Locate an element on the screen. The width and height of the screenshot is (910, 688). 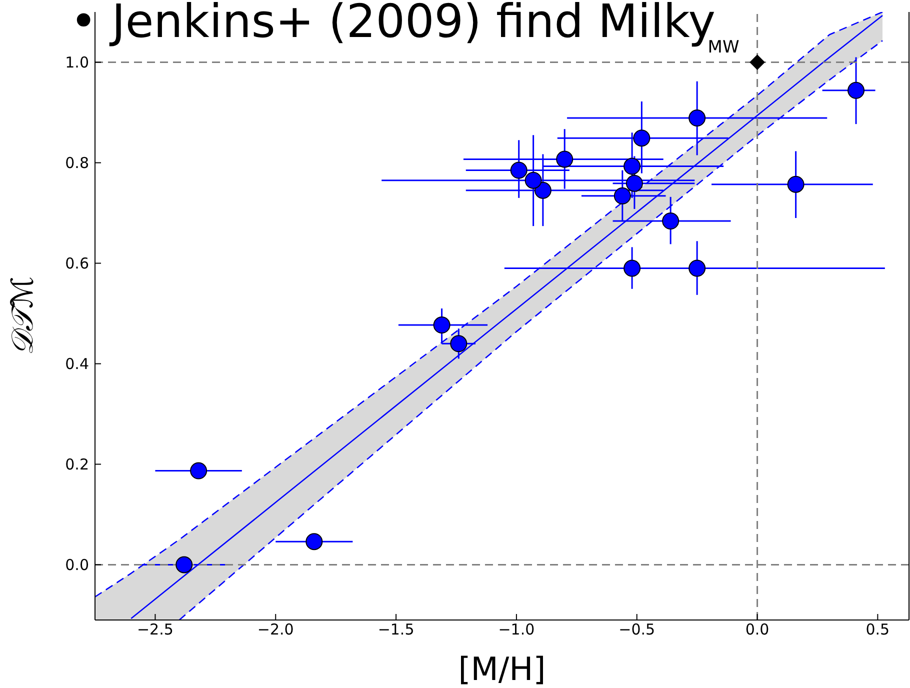
y-tick-label: 0.8 is located at coordinates (77, 163).